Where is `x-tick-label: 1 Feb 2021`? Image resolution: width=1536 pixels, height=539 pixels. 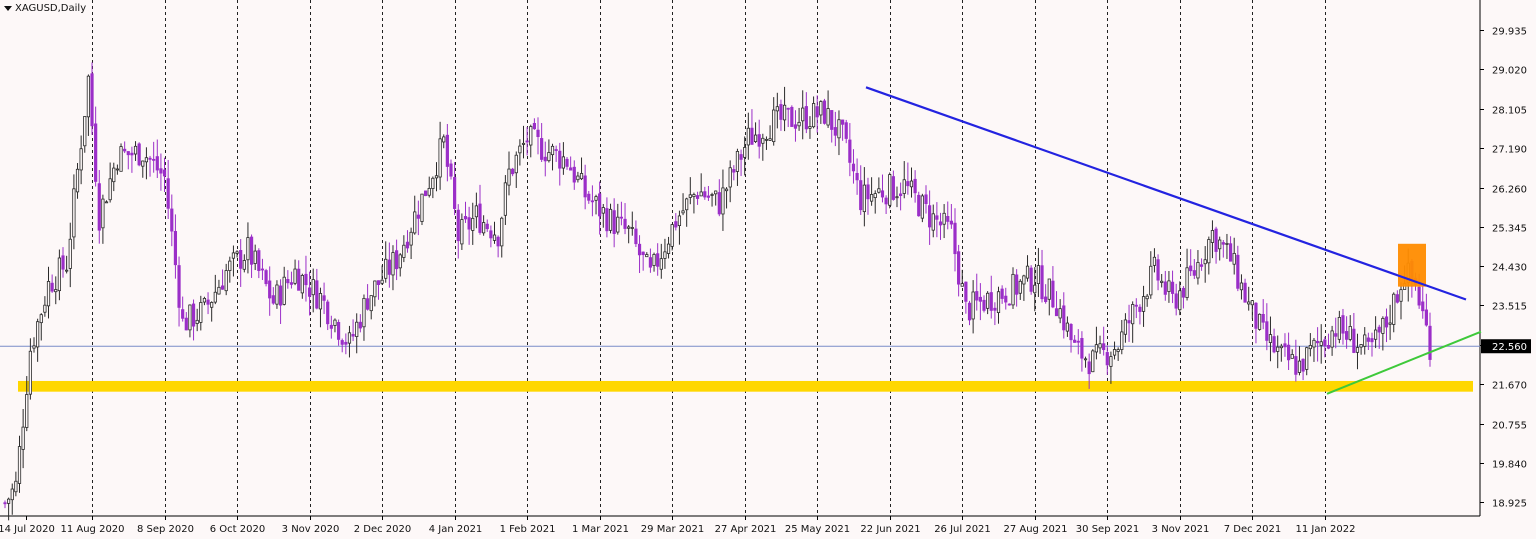
x-tick-label: 1 Feb 2021 is located at coordinates (528, 529).